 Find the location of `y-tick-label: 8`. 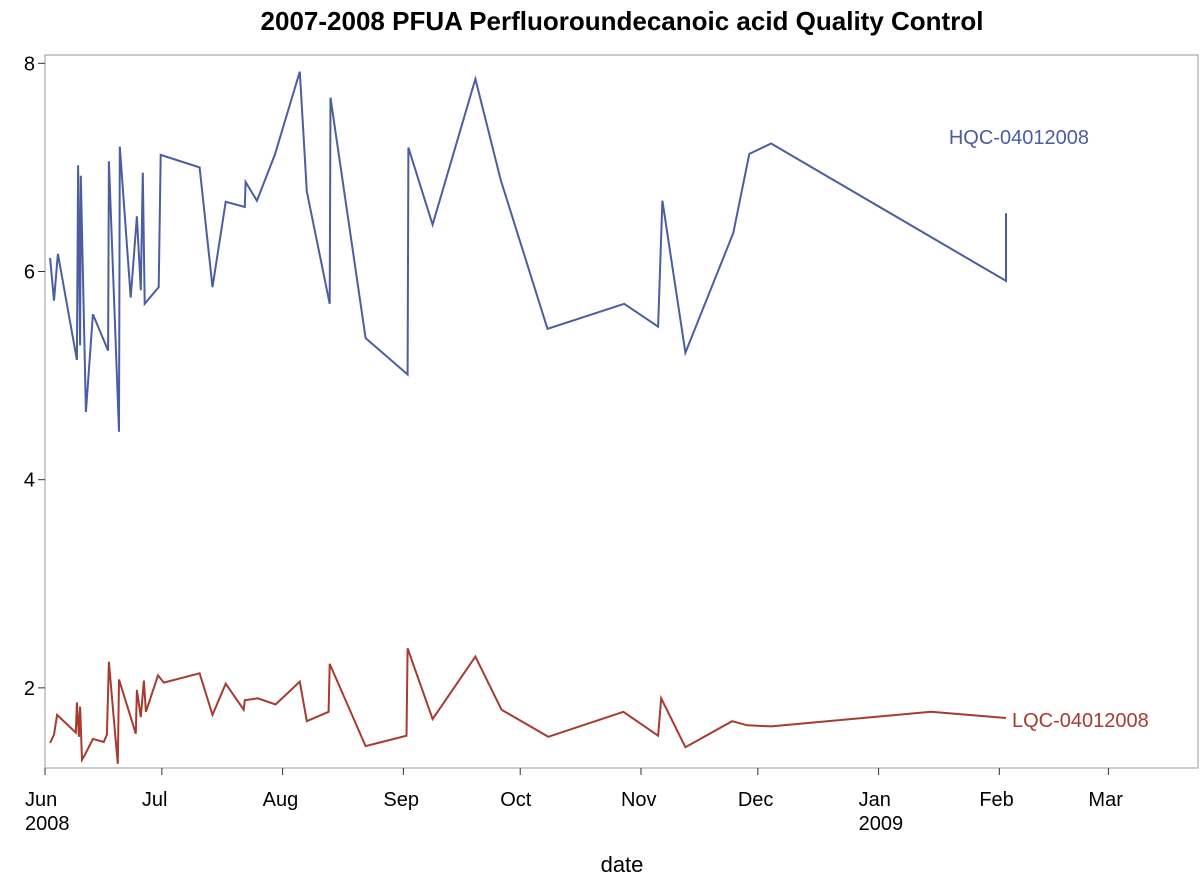

y-tick-label: 8 is located at coordinates (29, 64).